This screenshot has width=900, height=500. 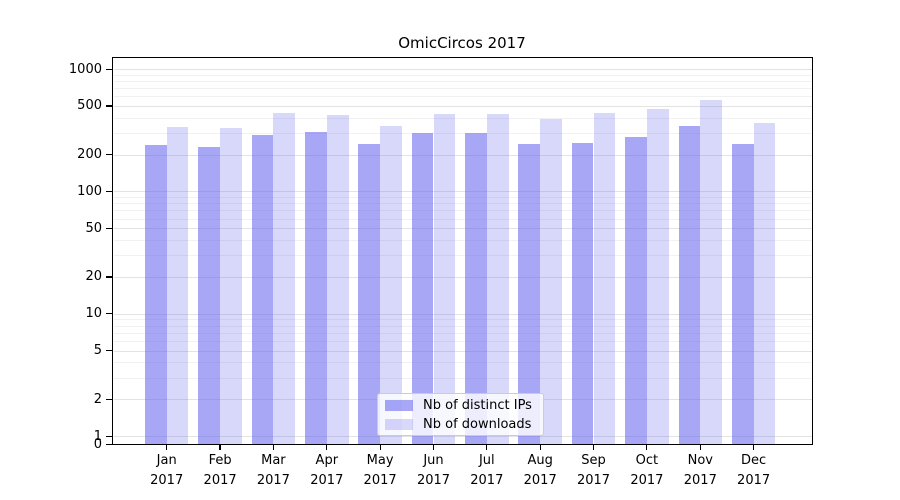 I want to click on x-axis-label-month: Jan, so click(x=166, y=460).